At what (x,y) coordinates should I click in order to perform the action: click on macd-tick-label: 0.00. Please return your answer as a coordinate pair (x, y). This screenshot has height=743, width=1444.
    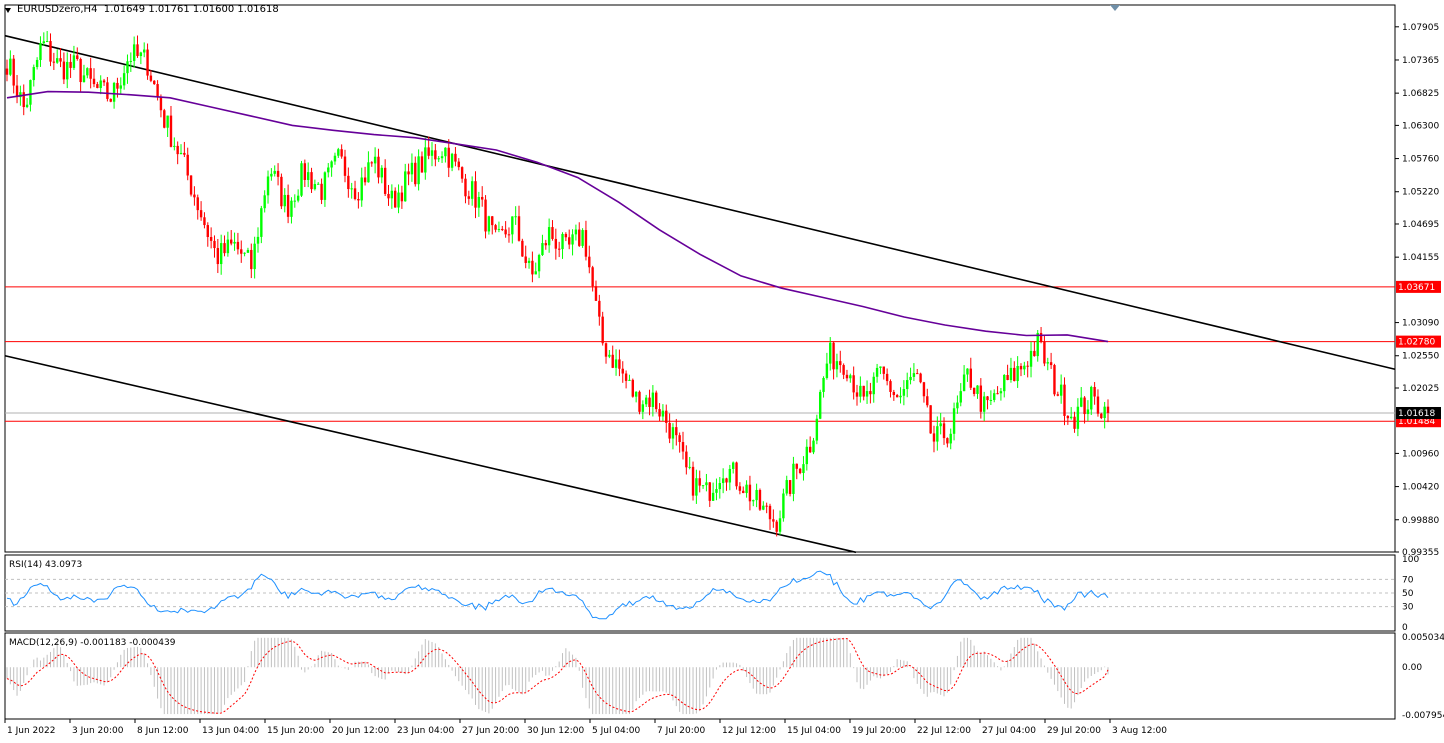
    Looking at the image, I should click on (1412, 668).